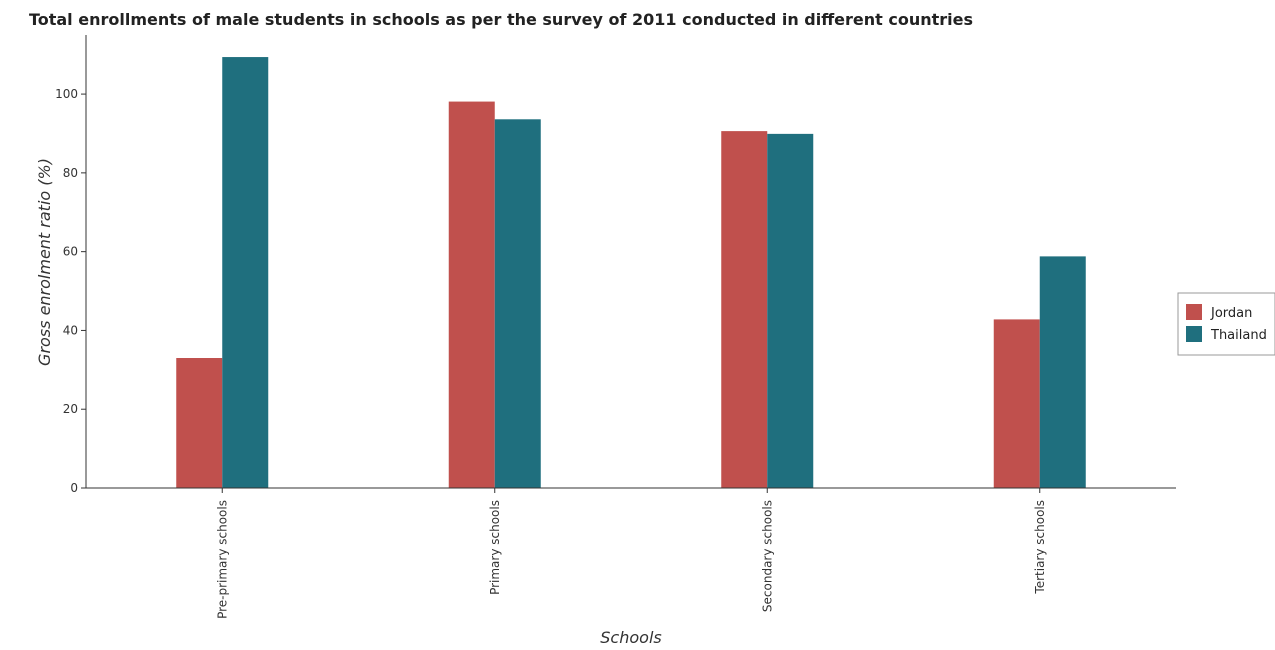 The width and height of the screenshot is (1275, 650). I want to click on legend-label-jordan: Jordan, so click(1231, 313).